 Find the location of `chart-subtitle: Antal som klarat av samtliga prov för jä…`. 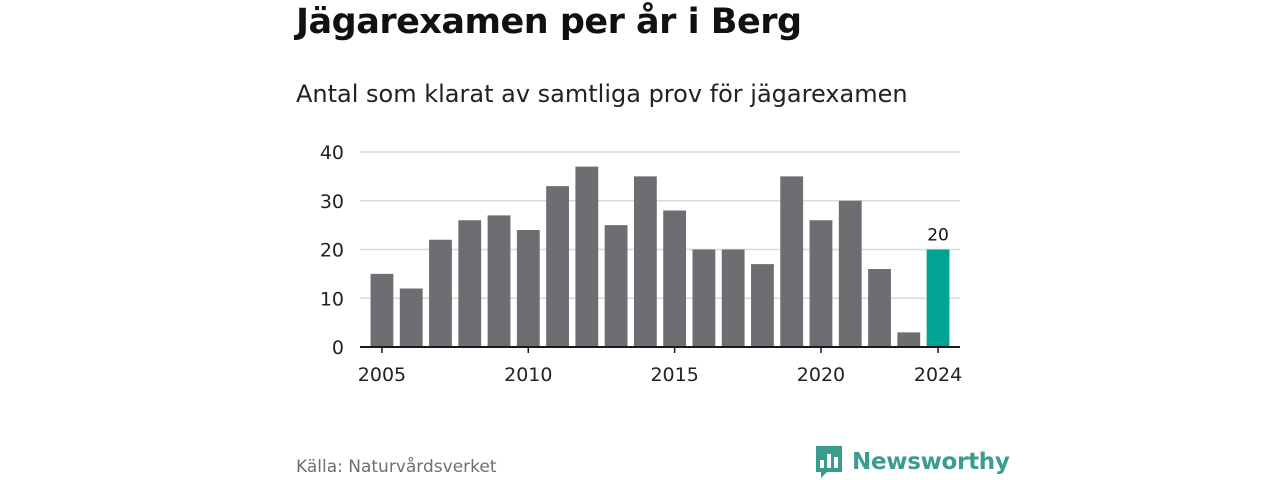

chart-subtitle: Antal som klarat av samtliga prov för jä… is located at coordinates (602, 94).